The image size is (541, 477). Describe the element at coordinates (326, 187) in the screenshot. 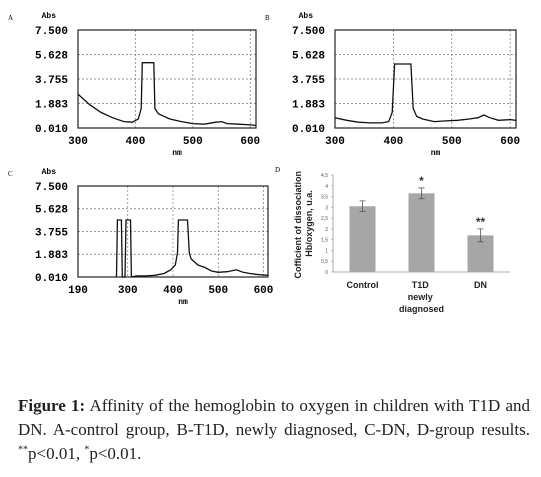

I see `y-tick-label: 4` at that location.